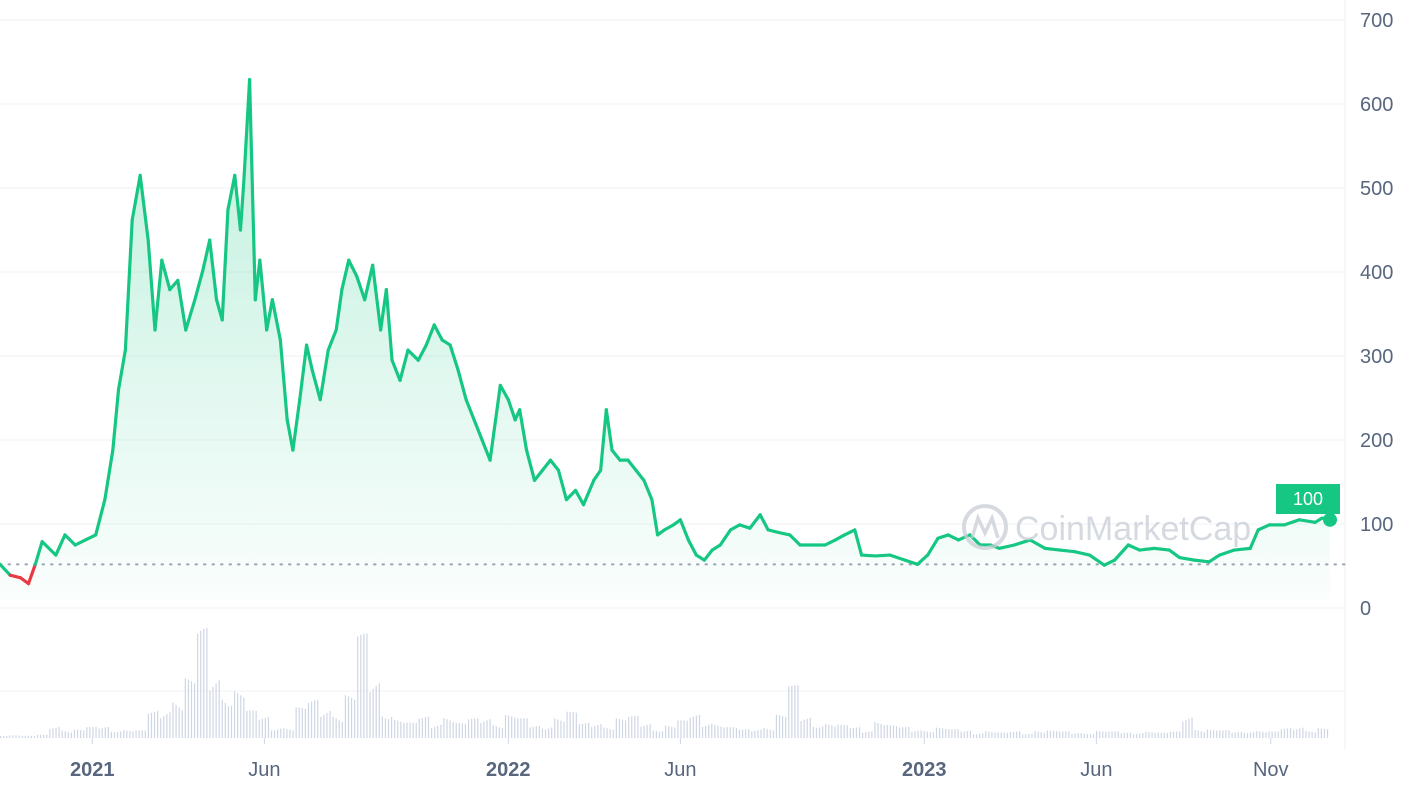 The image size is (1420, 792). I want to click on coinmarketcap-logo-mark, so click(985, 526).